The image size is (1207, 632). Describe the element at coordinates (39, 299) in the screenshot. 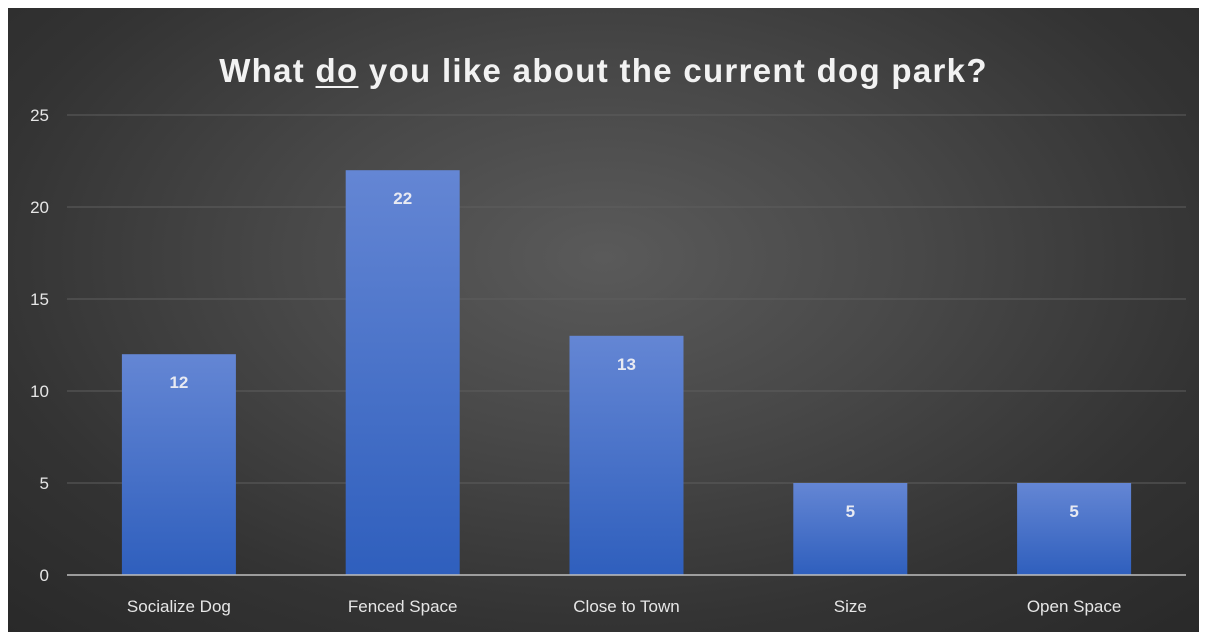

I see `y-tick-label: 15` at that location.